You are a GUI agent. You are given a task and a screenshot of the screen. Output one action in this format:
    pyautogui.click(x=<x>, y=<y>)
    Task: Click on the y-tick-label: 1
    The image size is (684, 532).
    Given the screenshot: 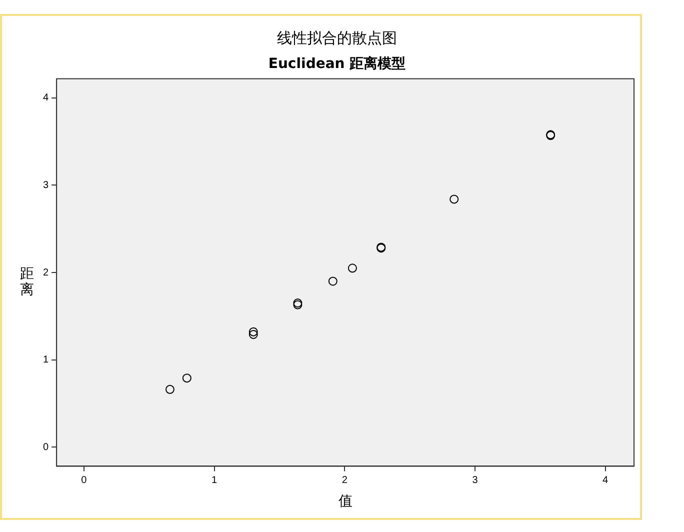 What is the action you would take?
    pyautogui.click(x=46, y=360)
    